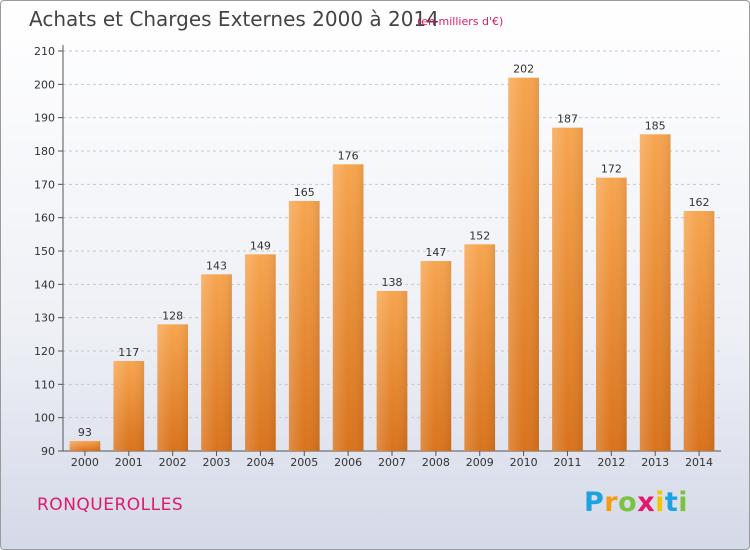 This screenshot has height=550, width=750. What do you see at coordinates (628, 502) in the screenshot?
I see `logo-letter: o` at bounding box center [628, 502].